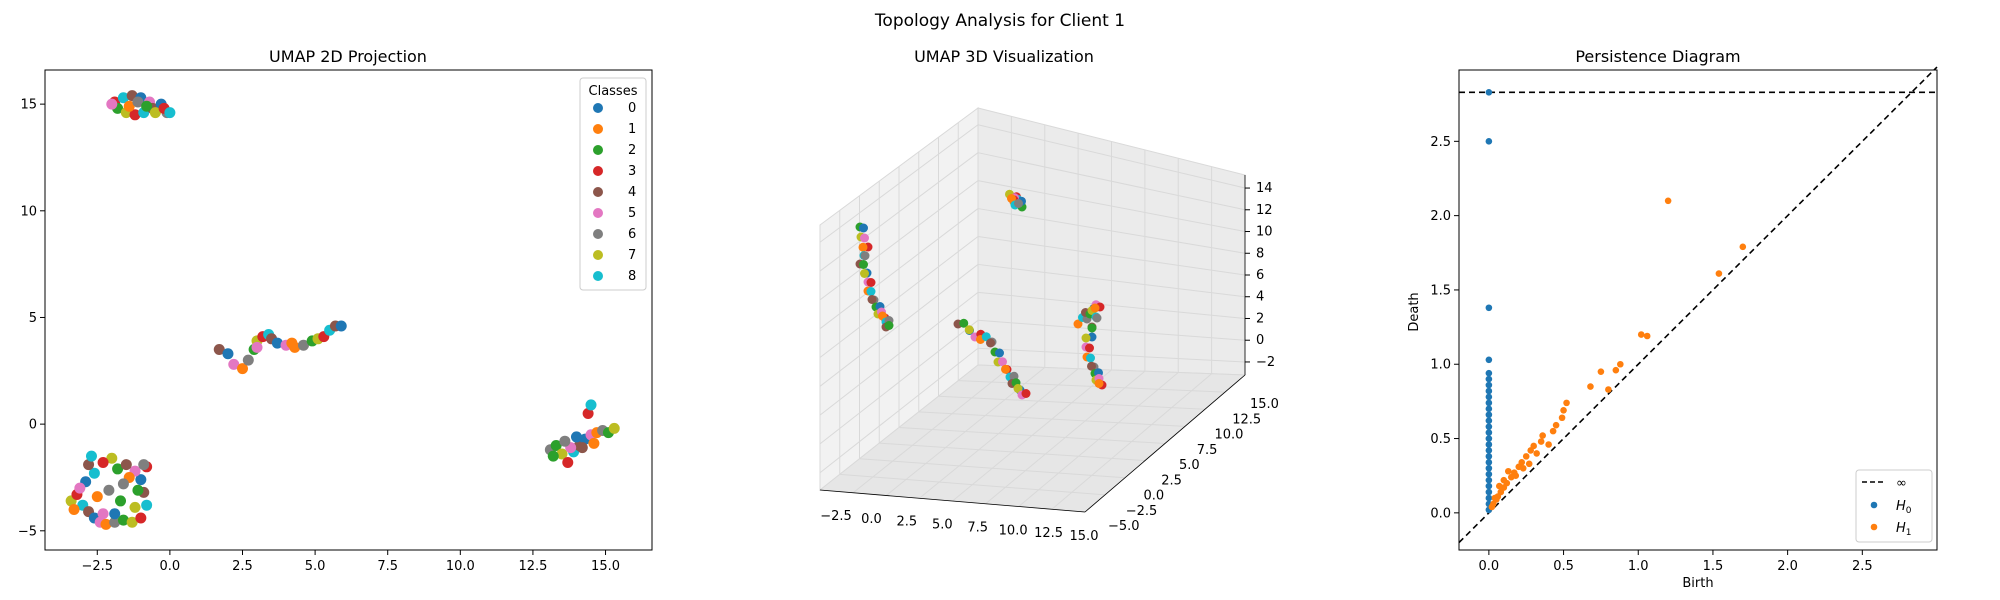 This screenshot has width=2000, height=600. What do you see at coordinates (632, 234) in the screenshot?
I see `legend-label: 6` at bounding box center [632, 234].